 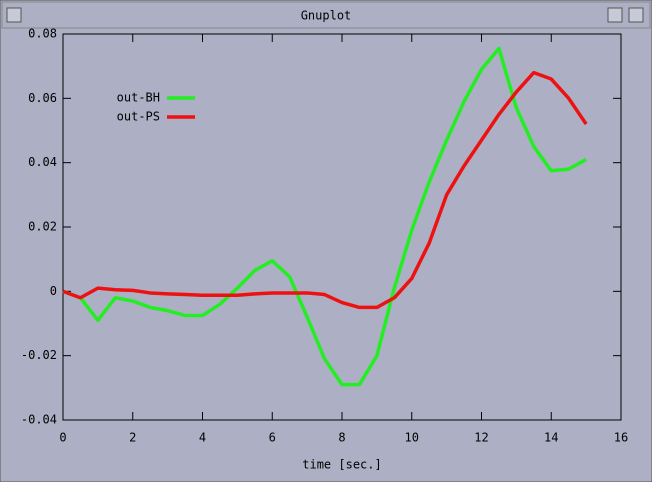 What do you see at coordinates (202, 438) in the screenshot?
I see `x-tick-label: 4` at bounding box center [202, 438].